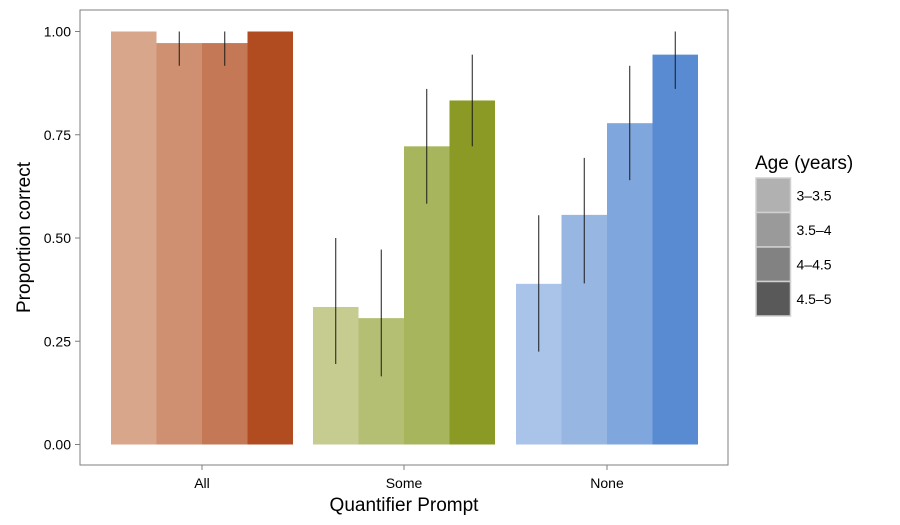 The width and height of the screenshot is (900, 525). What do you see at coordinates (814, 195) in the screenshot?
I see `legend-label: 3–3.5` at bounding box center [814, 195].